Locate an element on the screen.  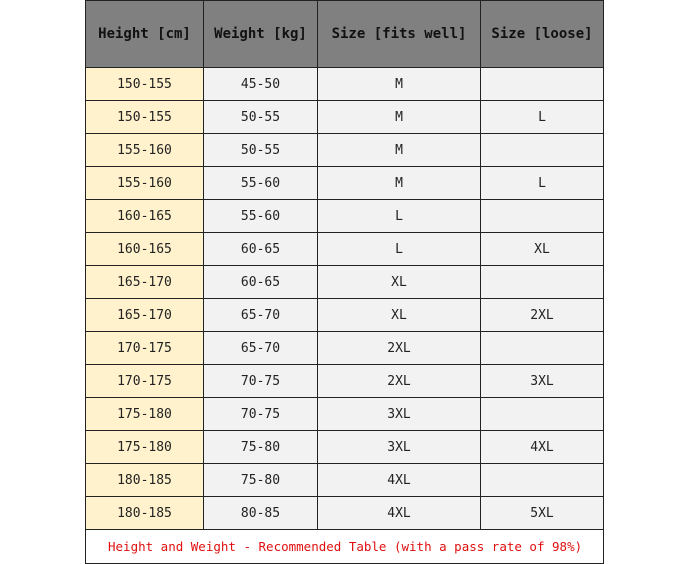
table-row: 155-160 55-60 M L is located at coordinates (344, 183).